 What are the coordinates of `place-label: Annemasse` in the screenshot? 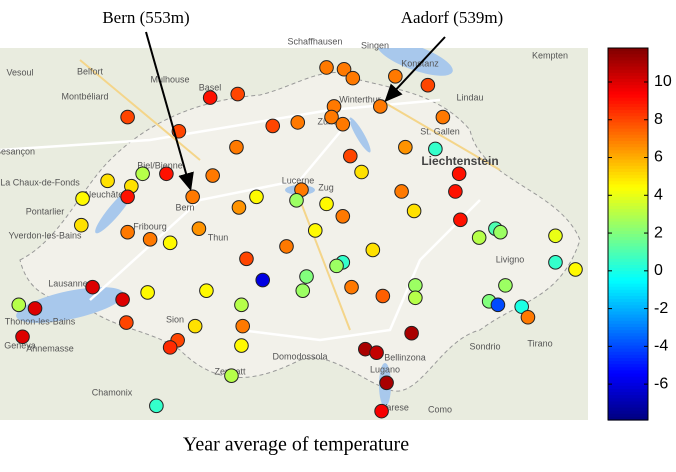 It's located at (50, 348).